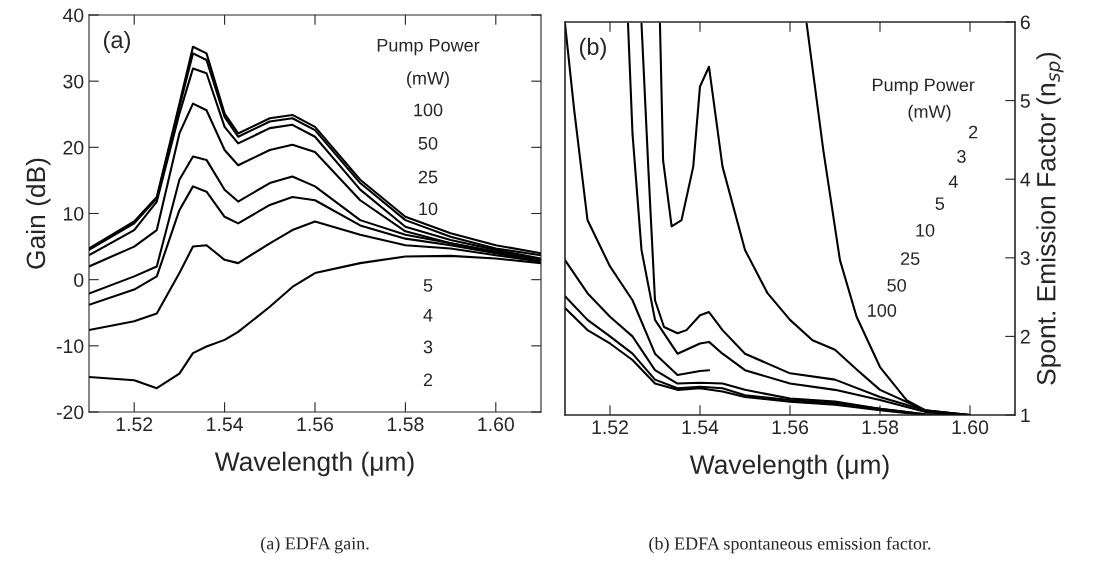  What do you see at coordinates (70, 412) in the screenshot?
I see `y-tick-label: -20` at bounding box center [70, 412].